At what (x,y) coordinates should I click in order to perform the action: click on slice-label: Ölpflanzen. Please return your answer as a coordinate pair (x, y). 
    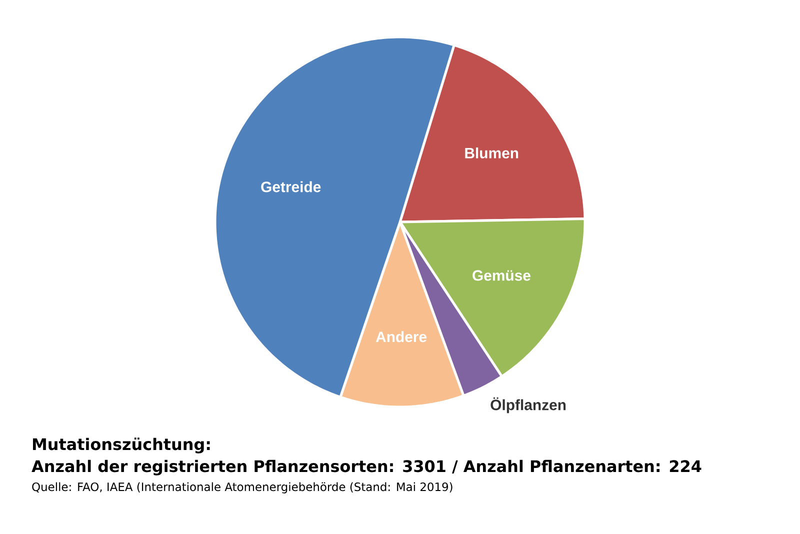
    Looking at the image, I should click on (528, 405).